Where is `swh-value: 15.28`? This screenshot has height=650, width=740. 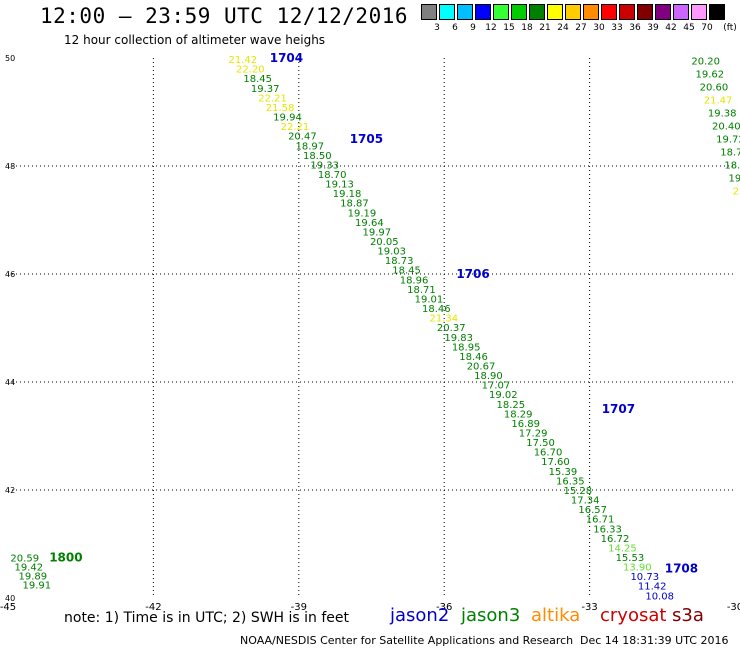
swh-value: 15.28 is located at coordinates (577, 491).